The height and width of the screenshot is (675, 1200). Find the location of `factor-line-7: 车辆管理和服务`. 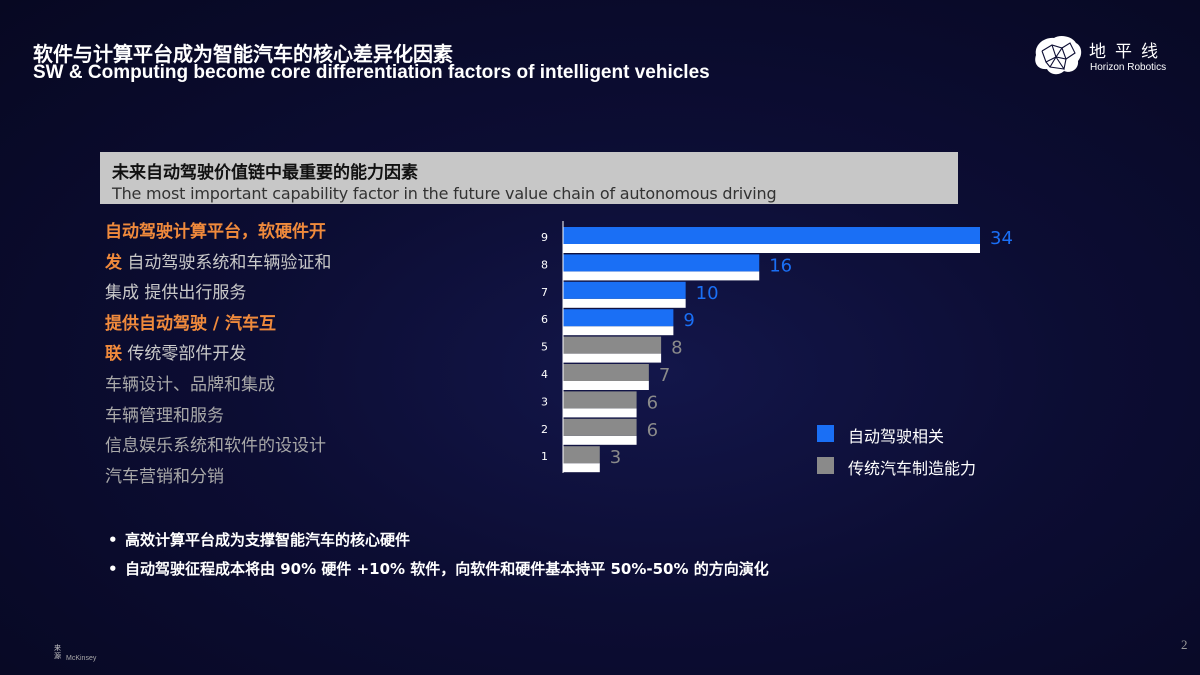

factor-line-7: 车辆管理和服务 is located at coordinates (164, 415).